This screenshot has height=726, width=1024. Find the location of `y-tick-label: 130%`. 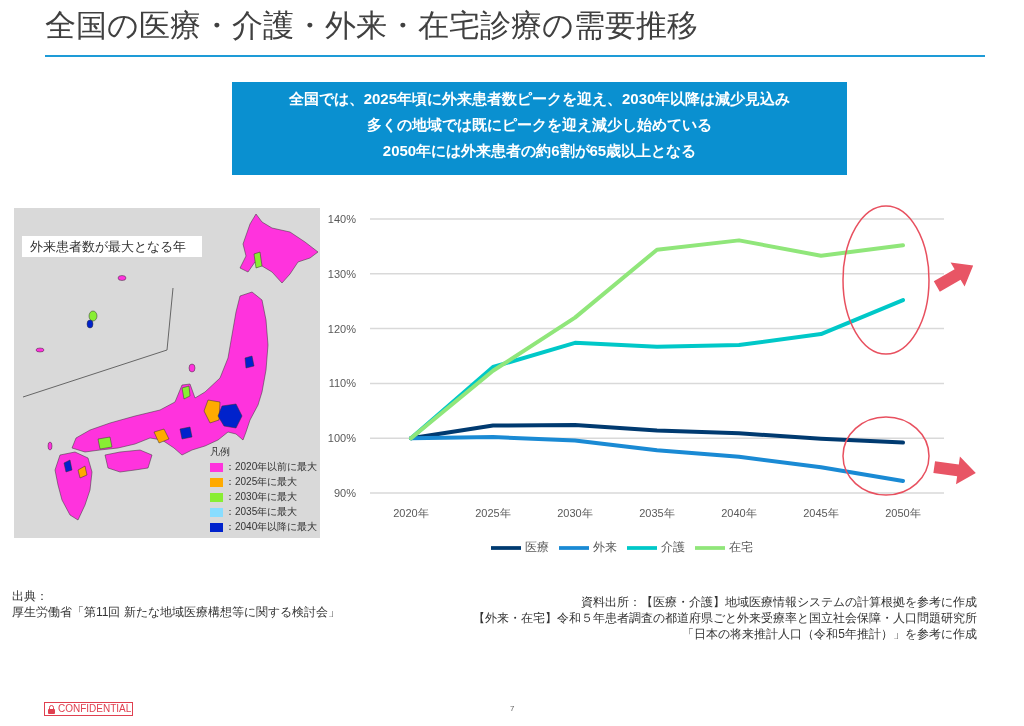

y-tick-label: 130% is located at coordinates (342, 273).